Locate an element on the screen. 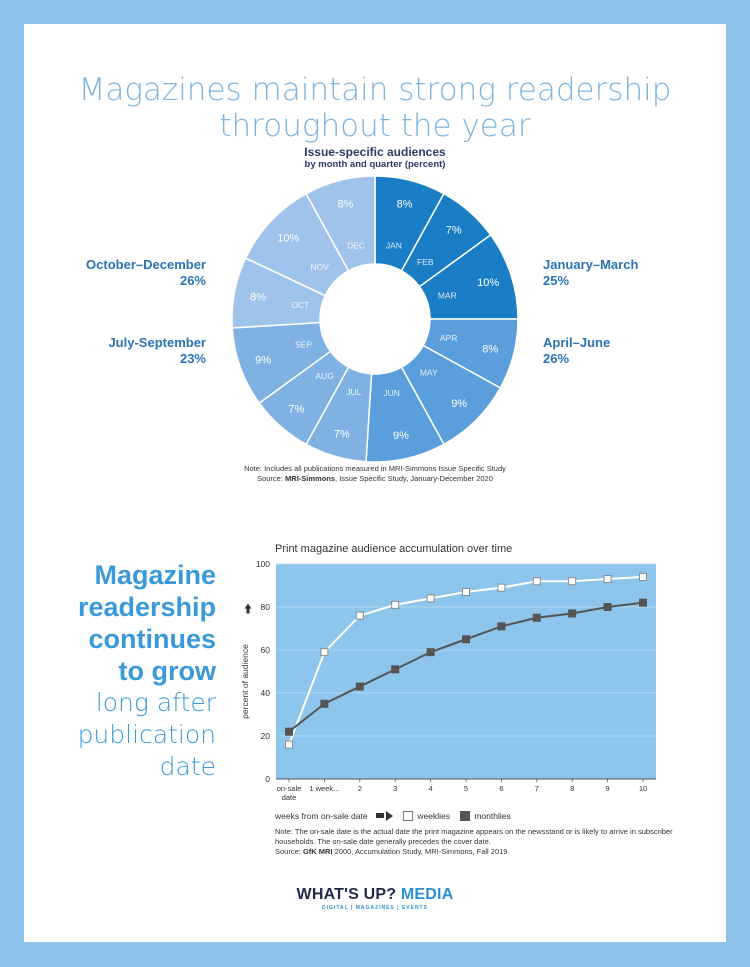 The image size is (750, 967). y-tick-label: 60 is located at coordinates (266, 650).